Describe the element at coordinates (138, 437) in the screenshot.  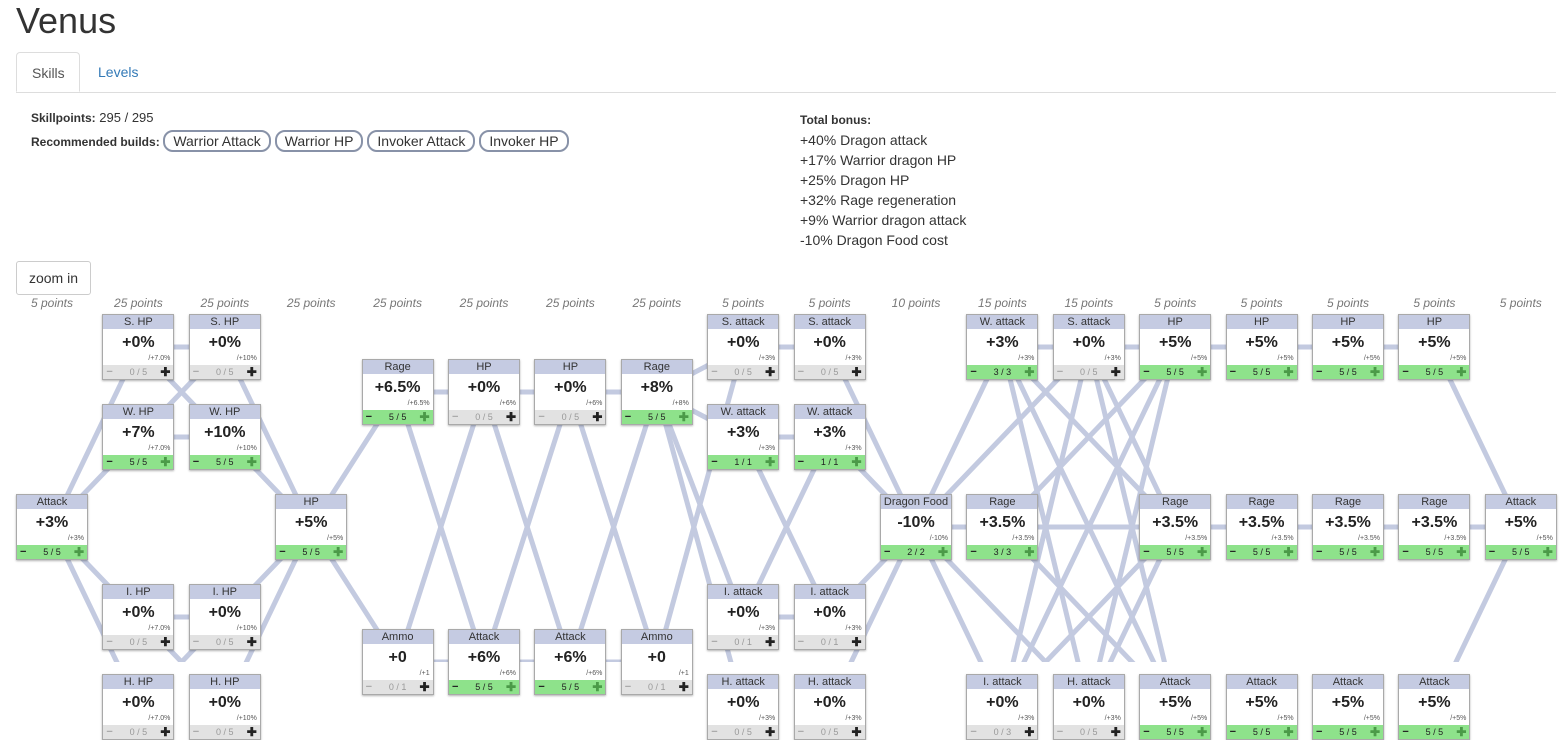
I see `skill-node: W. HP +7% /+7.0% − 5 / 5 ✚` at that location.